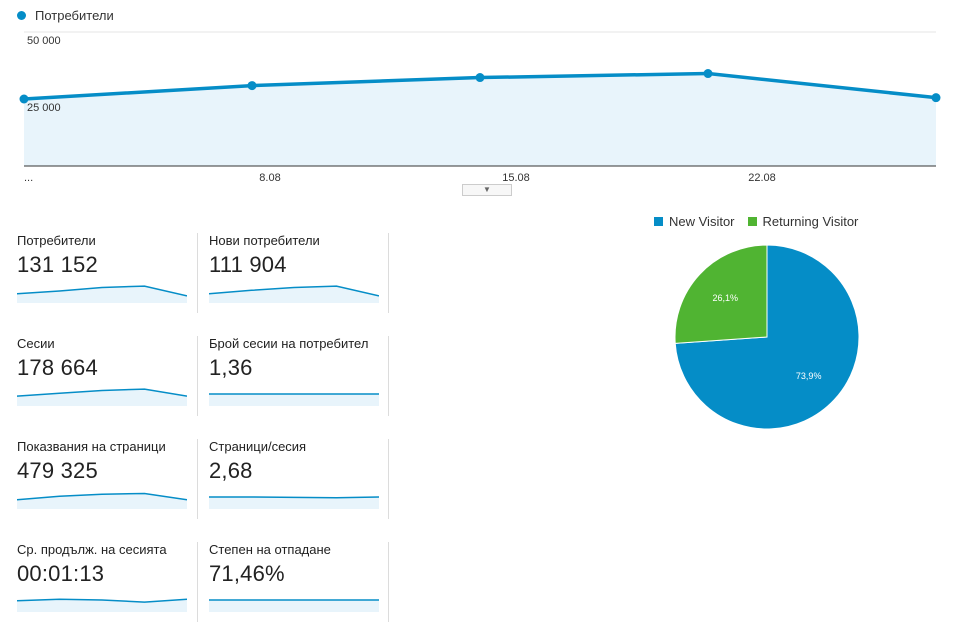 The height and width of the screenshot is (637, 973). Describe the element at coordinates (36, 343) in the screenshot. I see `metric-label: Сесии` at that location.